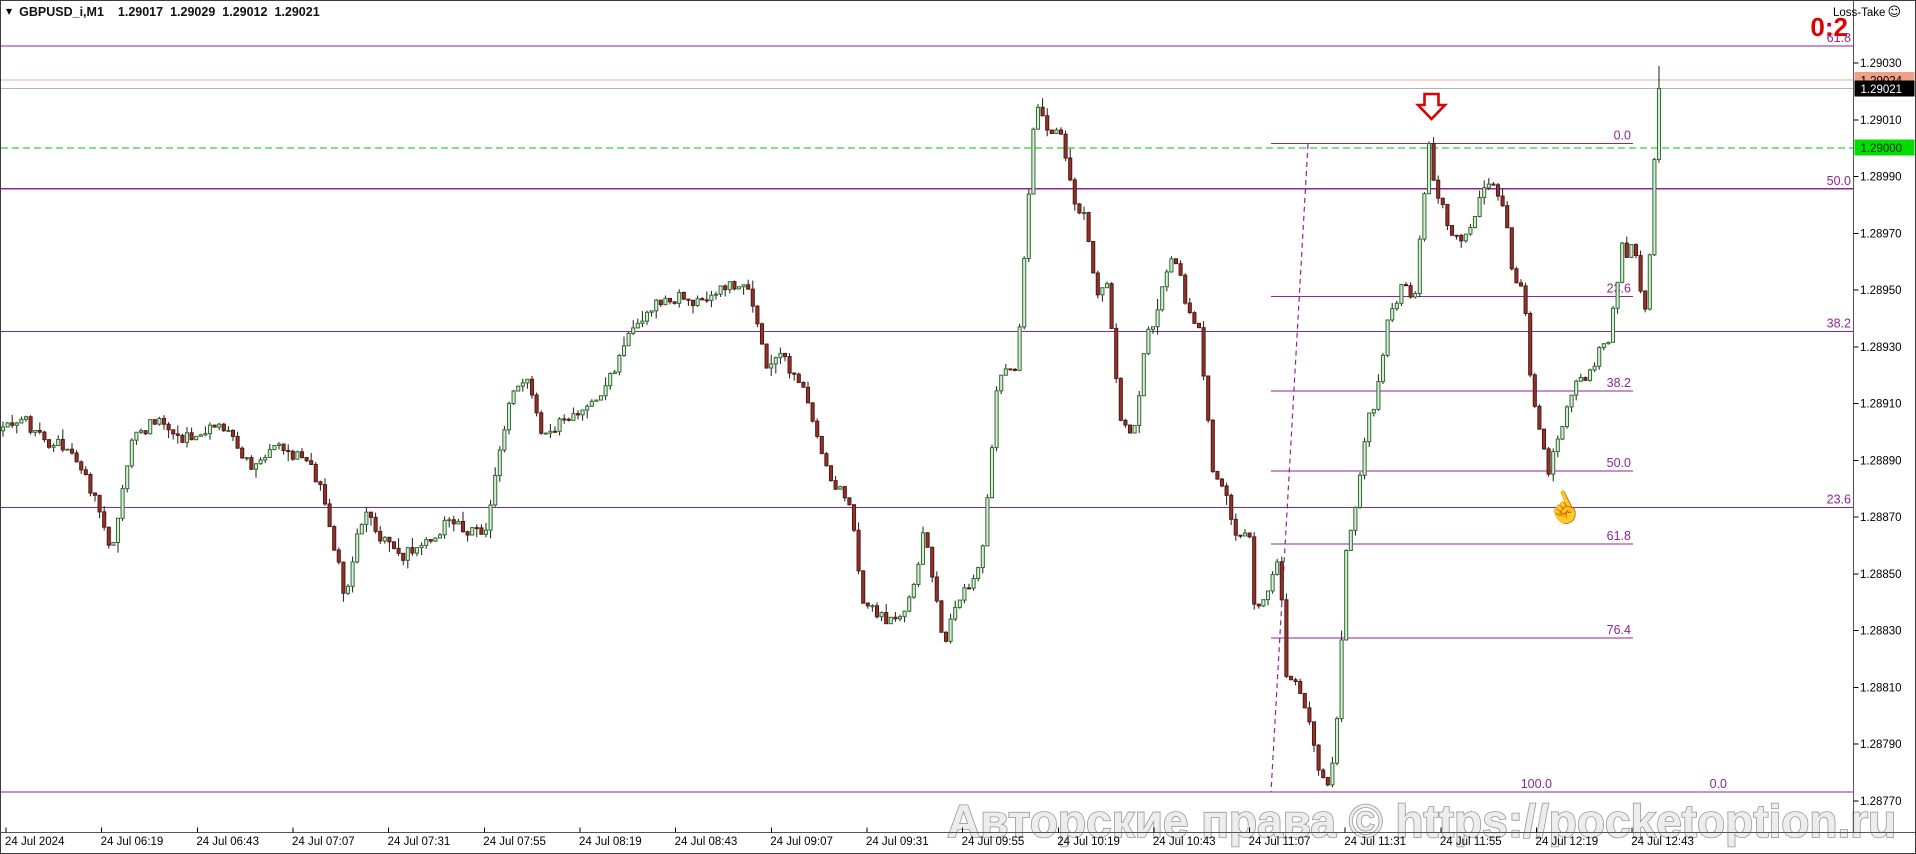 The height and width of the screenshot is (854, 1916). I want to click on fib-retracement-secondary-label: 38.2, so click(1619, 383).